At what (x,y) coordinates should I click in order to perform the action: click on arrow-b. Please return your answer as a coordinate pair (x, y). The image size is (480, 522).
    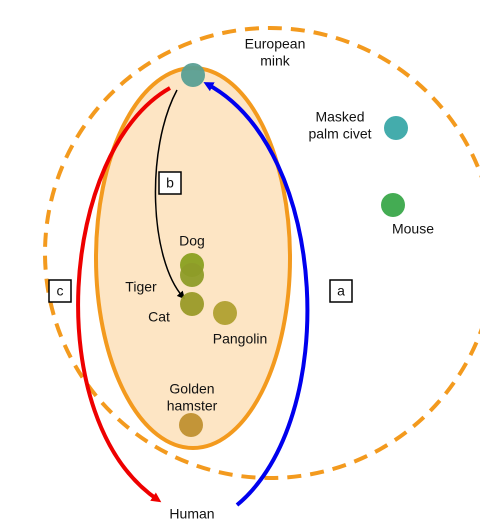
    Looking at the image, I should click on (169, 194).